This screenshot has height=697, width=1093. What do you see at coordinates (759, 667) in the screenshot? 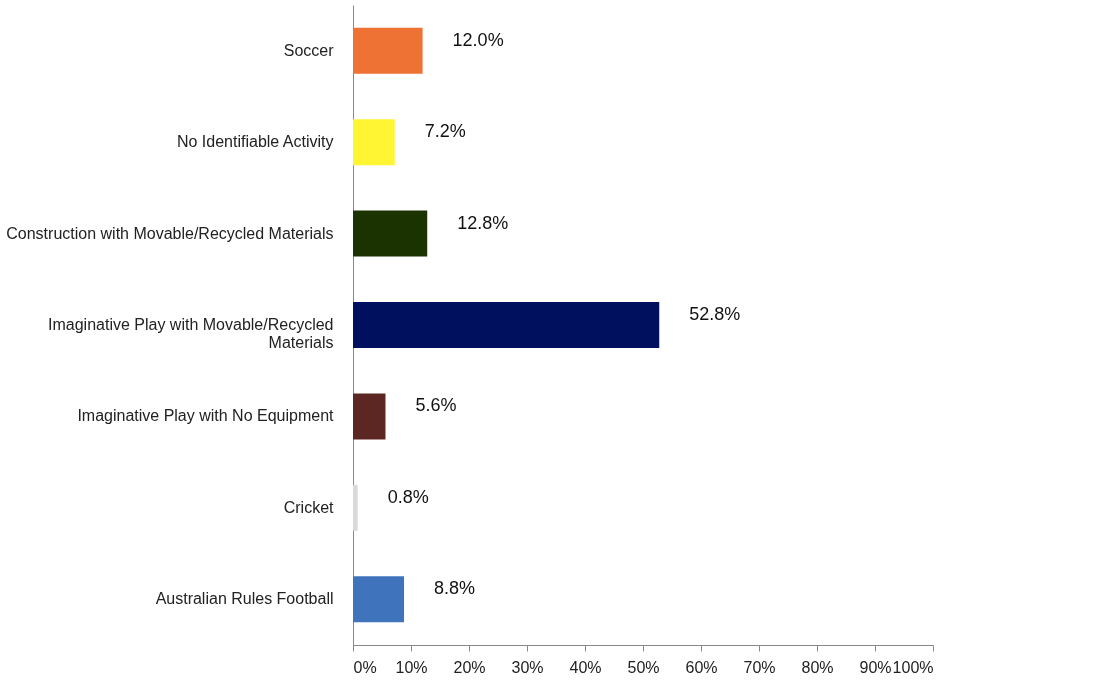
I see `x-tick-label: 70%` at bounding box center [759, 667].